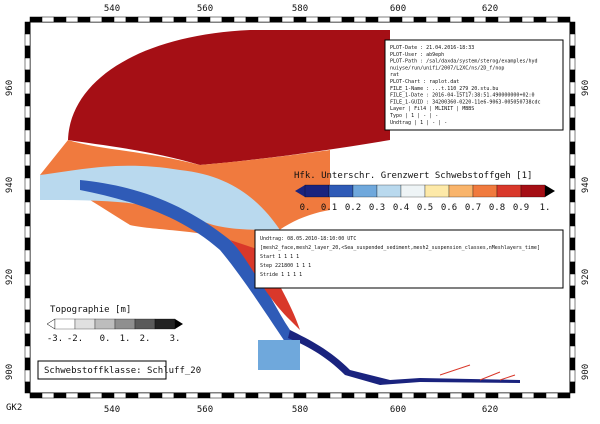 The width and height of the screenshot is (600, 424). What do you see at coordinates (447, 68) in the screenshot?
I see `info-line: nuiyse/run/unifi/2007/L2XC/ns/2D_f/nop` at bounding box center [447, 68].